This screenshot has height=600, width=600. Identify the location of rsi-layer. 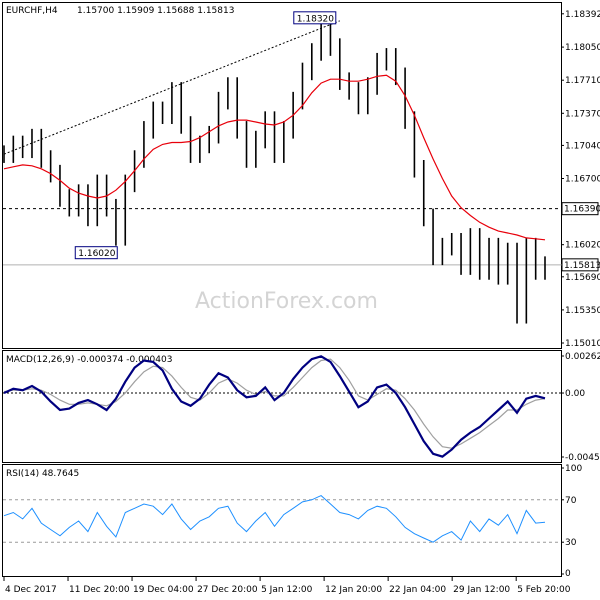
(282, 519).